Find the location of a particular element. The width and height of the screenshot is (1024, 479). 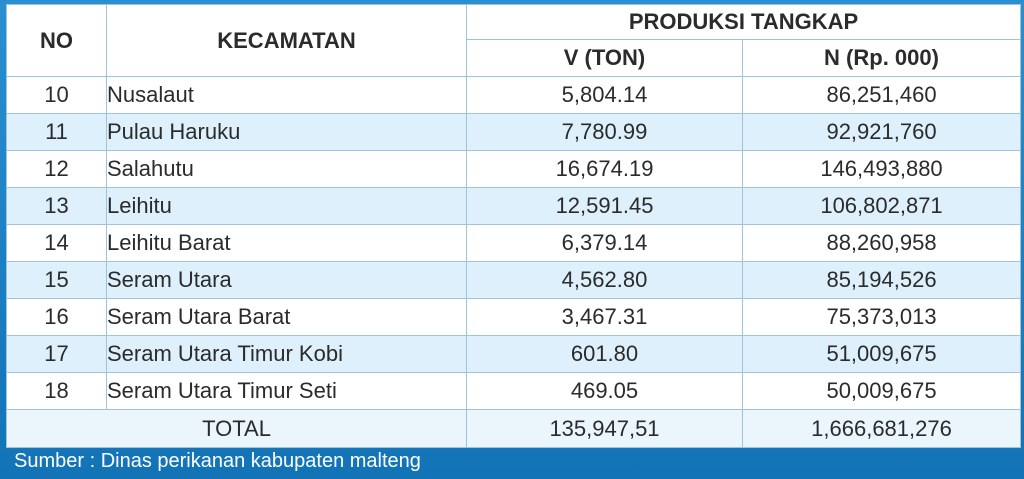

total-label: TOTAL is located at coordinates (236, 428).